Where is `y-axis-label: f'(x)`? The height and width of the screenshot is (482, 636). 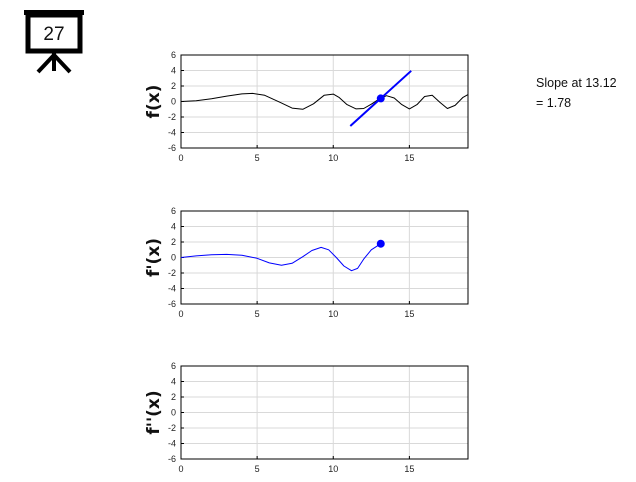 y-axis-label: f'(x) is located at coordinates (154, 257).